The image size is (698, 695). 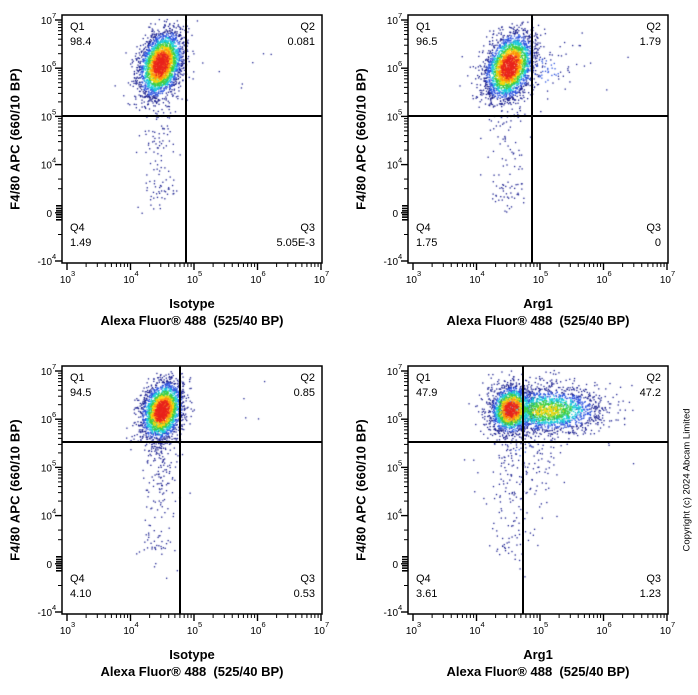 What do you see at coordinates (538, 442) in the screenshot?
I see `quadrant-gate-horizontal` at bounding box center [538, 442].